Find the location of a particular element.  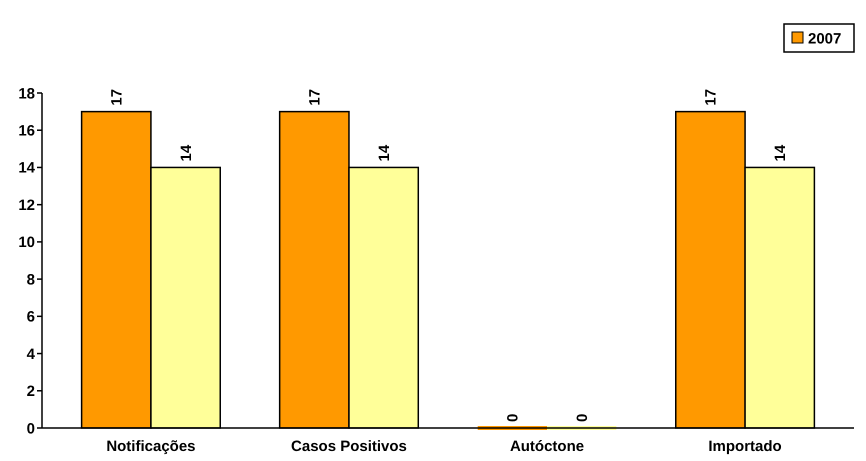

y-tick-label: 18 is located at coordinates (26, 93).